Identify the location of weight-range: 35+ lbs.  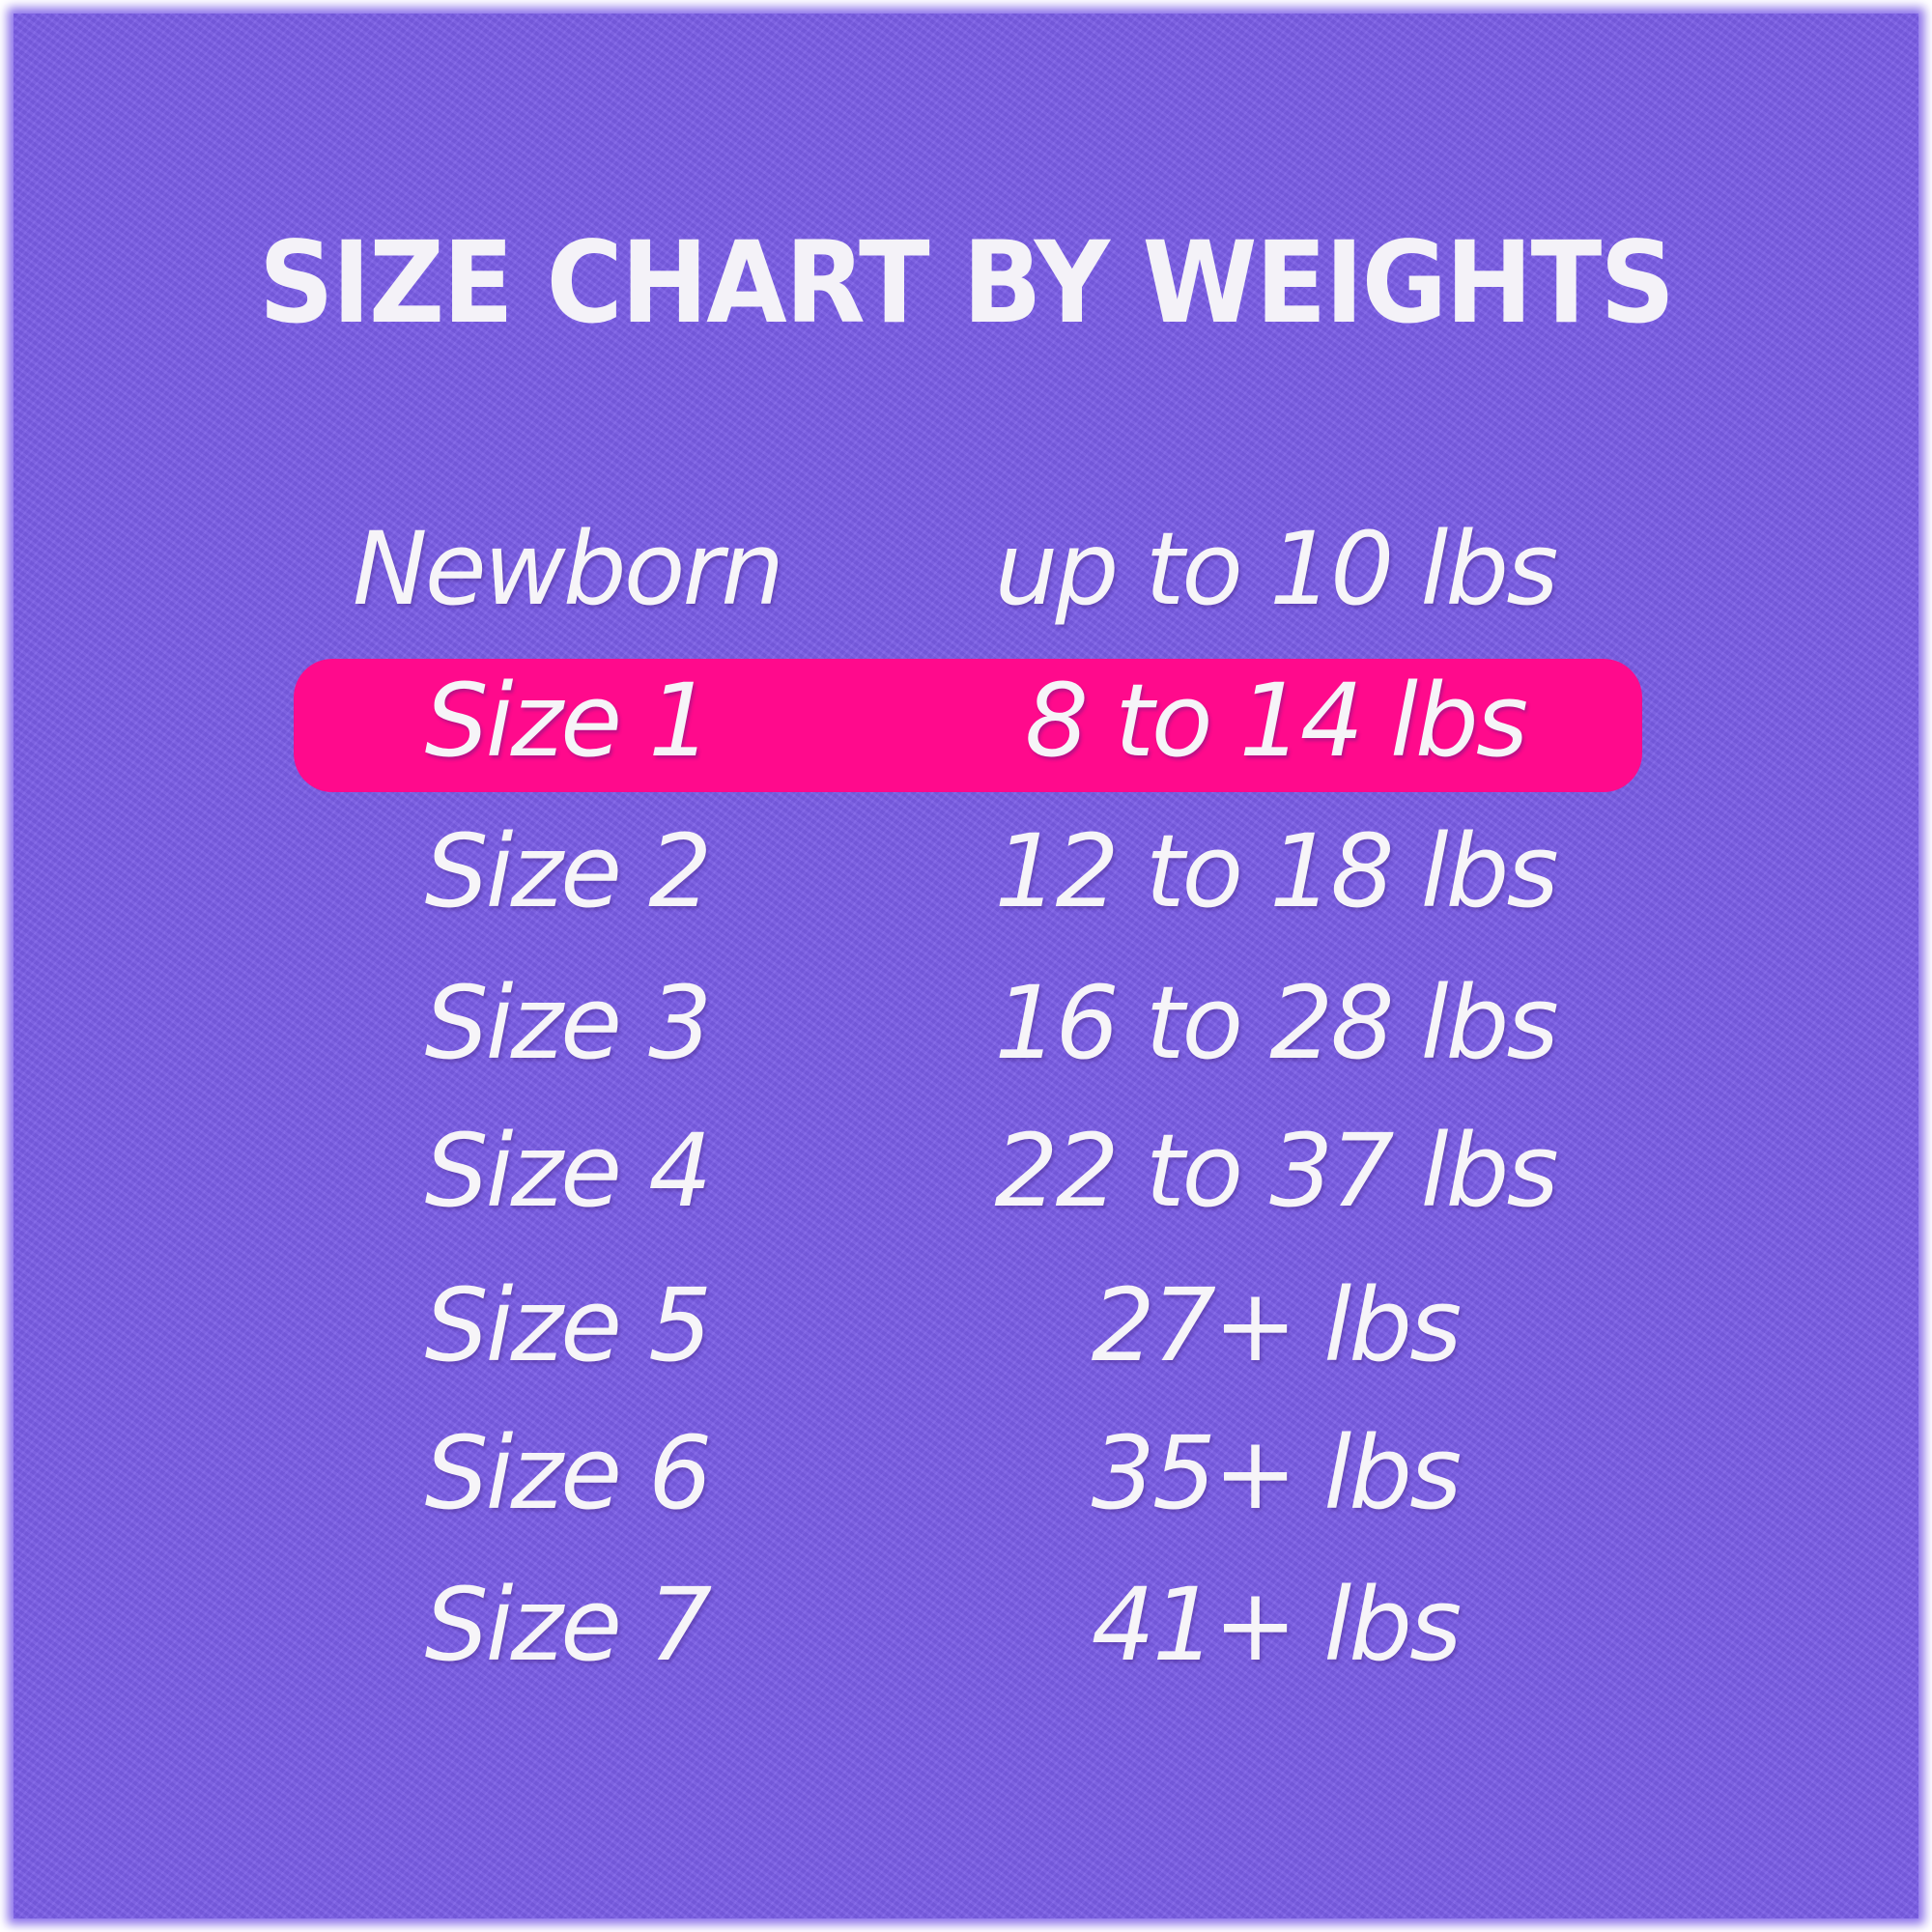
(1277, 1473).